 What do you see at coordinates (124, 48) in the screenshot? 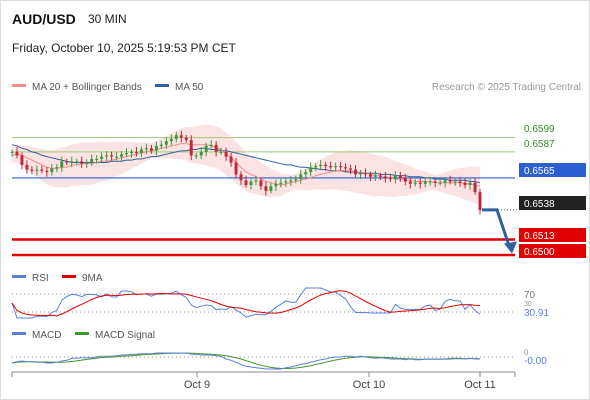
I see `datetime-label: Friday, October 10, 2025 5:19:53 PM CET` at bounding box center [124, 48].